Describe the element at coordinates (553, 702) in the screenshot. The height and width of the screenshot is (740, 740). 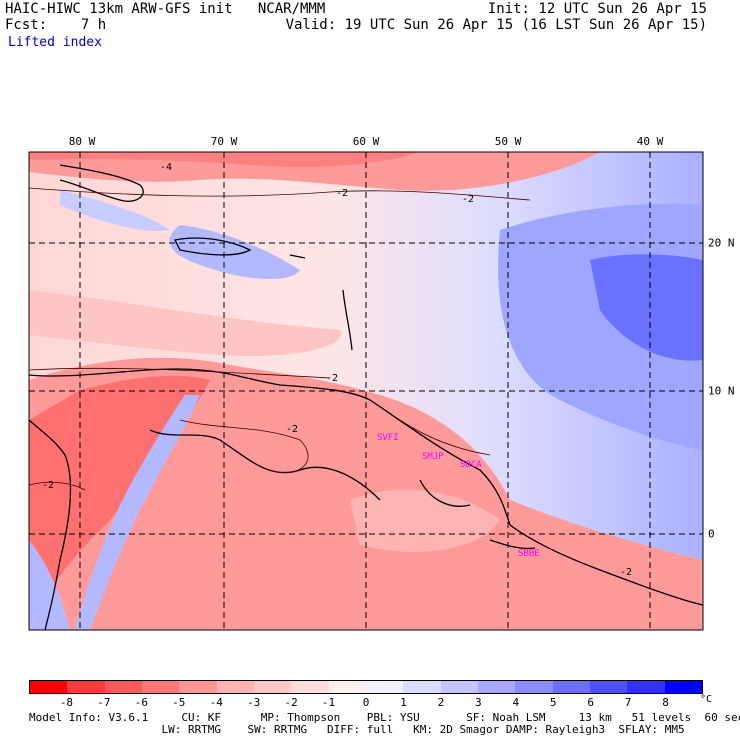
I see `colorbar-tick-label: 5` at that location.